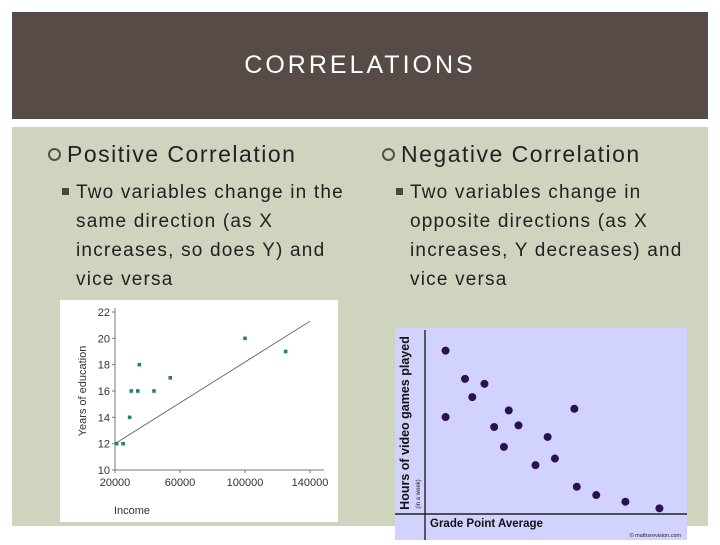  I want to click on x-axis-label: Income, so click(132, 511).